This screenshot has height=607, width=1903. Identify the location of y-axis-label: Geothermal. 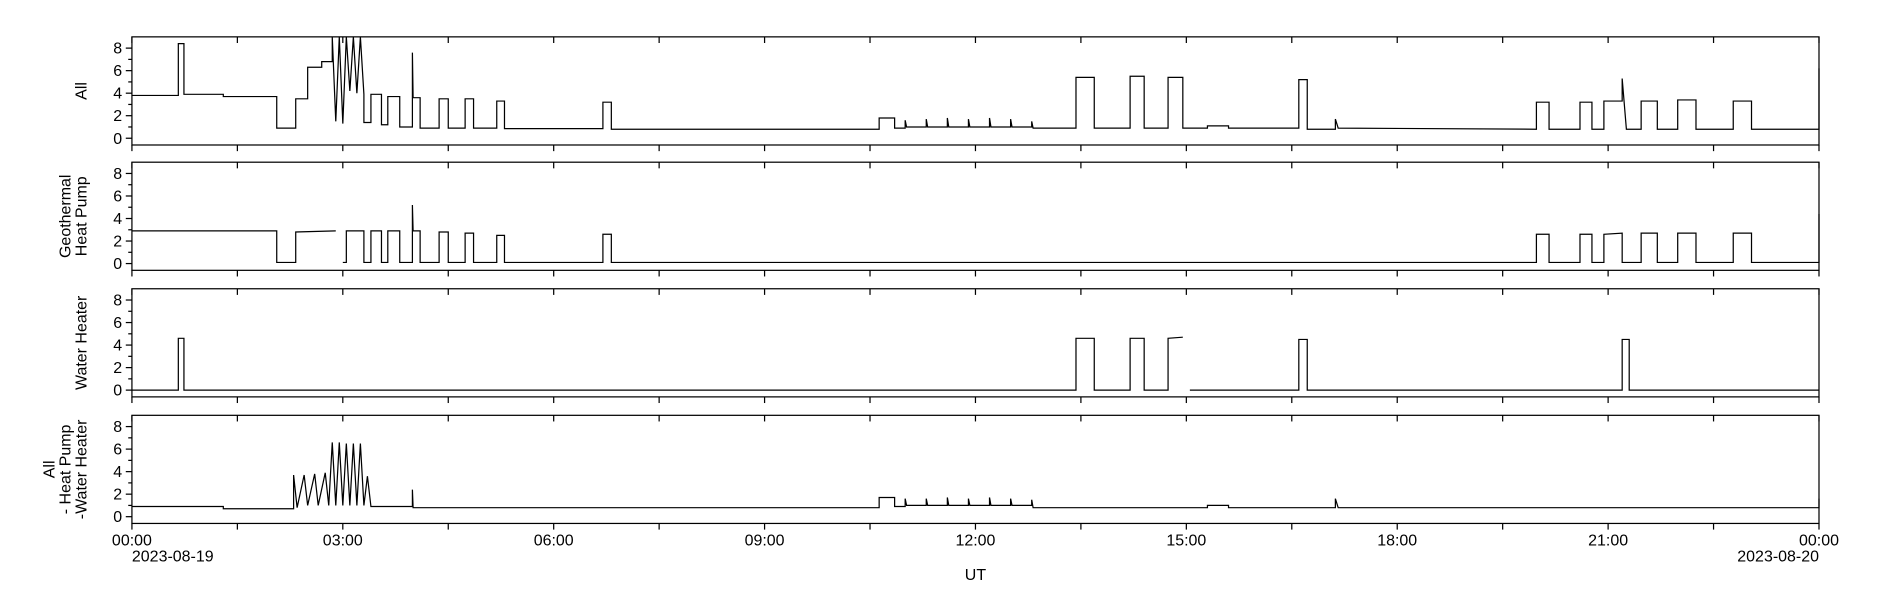
(65, 216).